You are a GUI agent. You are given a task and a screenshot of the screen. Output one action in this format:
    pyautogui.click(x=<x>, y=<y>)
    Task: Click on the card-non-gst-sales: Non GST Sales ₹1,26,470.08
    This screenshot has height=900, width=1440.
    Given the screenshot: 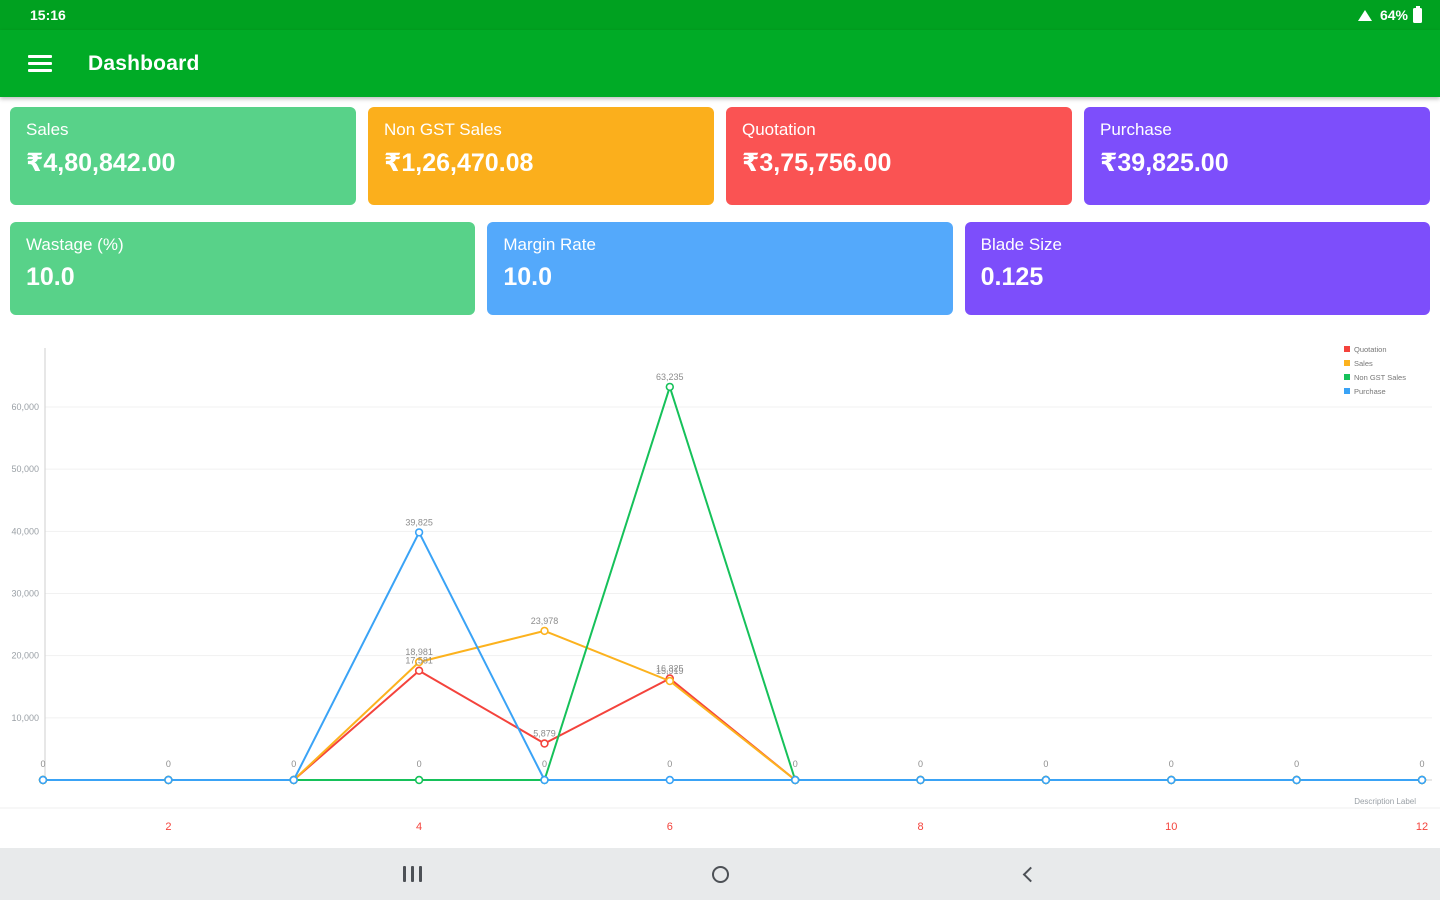 What is the action you would take?
    pyautogui.click(x=541, y=156)
    